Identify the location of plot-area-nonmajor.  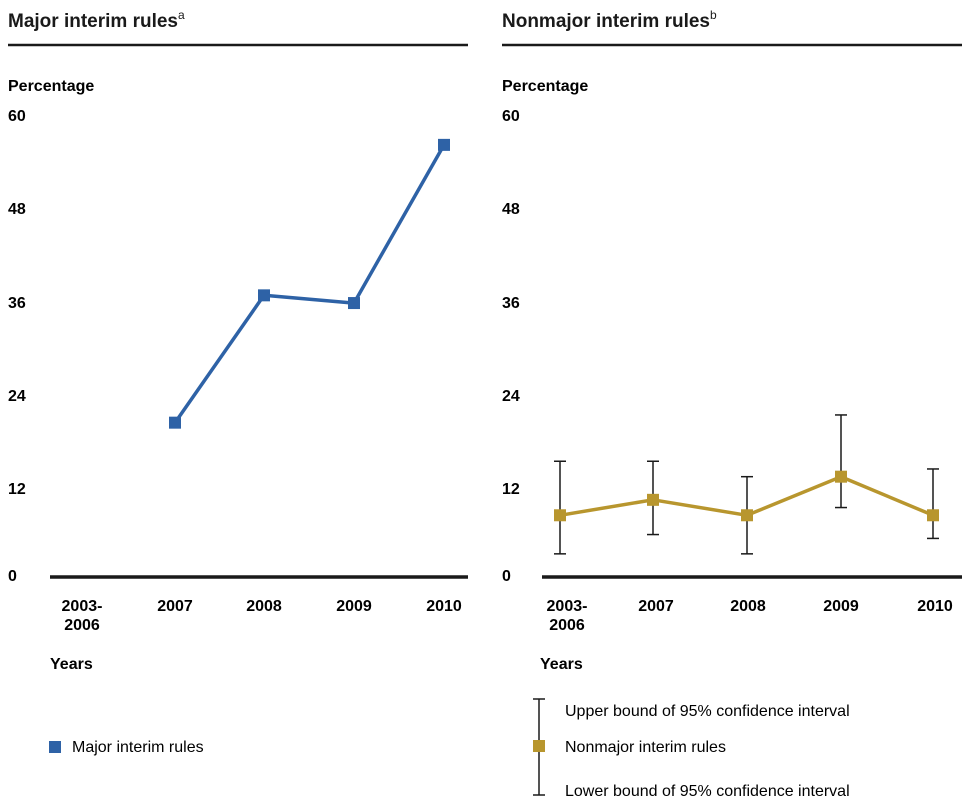
(746, 484).